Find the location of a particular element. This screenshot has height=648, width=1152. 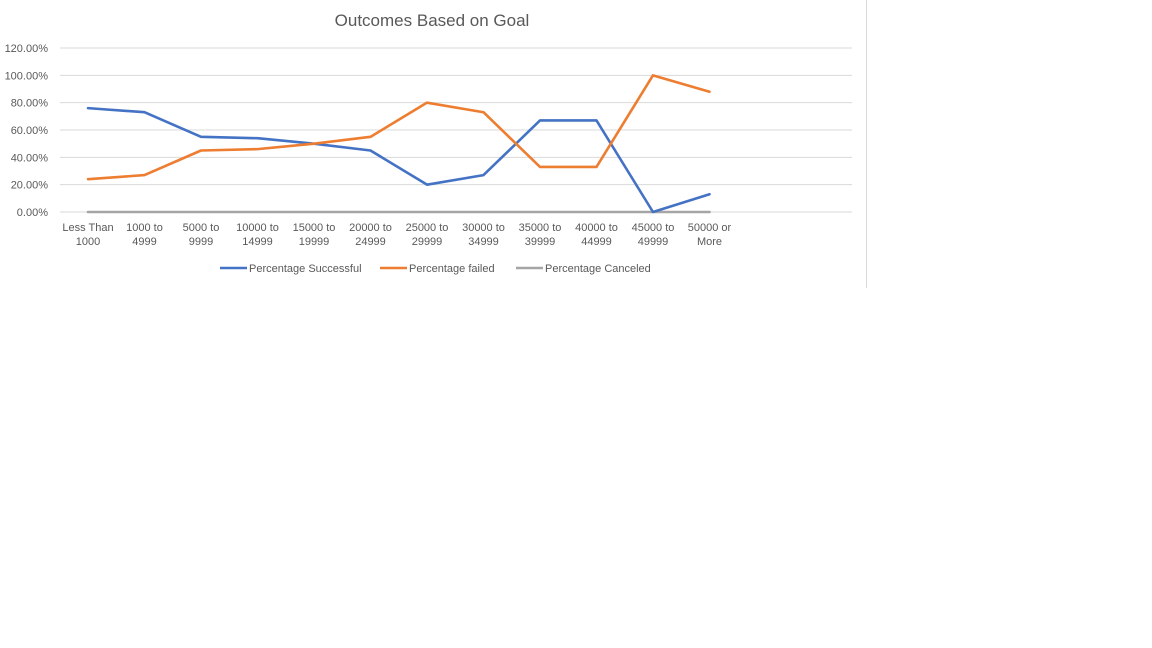

series-lines is located at coordinates (398, 144).